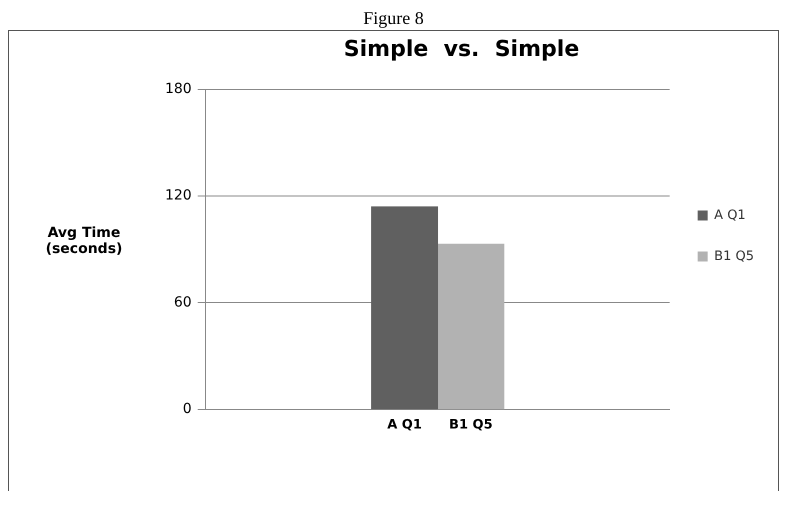 This screenshot has width=787, height=506. I want to click on chart-title: Simple vs. Simple, so click(462, 49).